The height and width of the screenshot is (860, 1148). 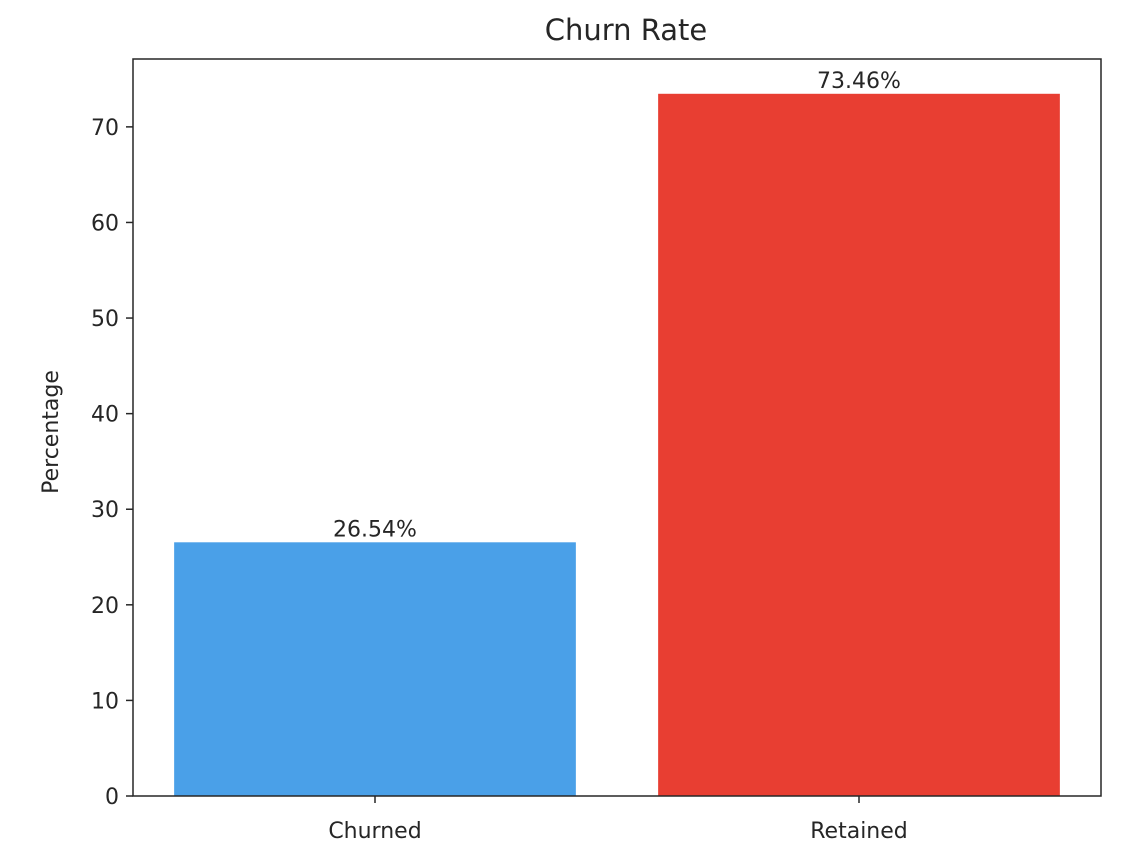 What do you see at coordinates (626, 30) in the screenshot?
I see `chart-title: Churn Rate` at bounding box center [626, 30].